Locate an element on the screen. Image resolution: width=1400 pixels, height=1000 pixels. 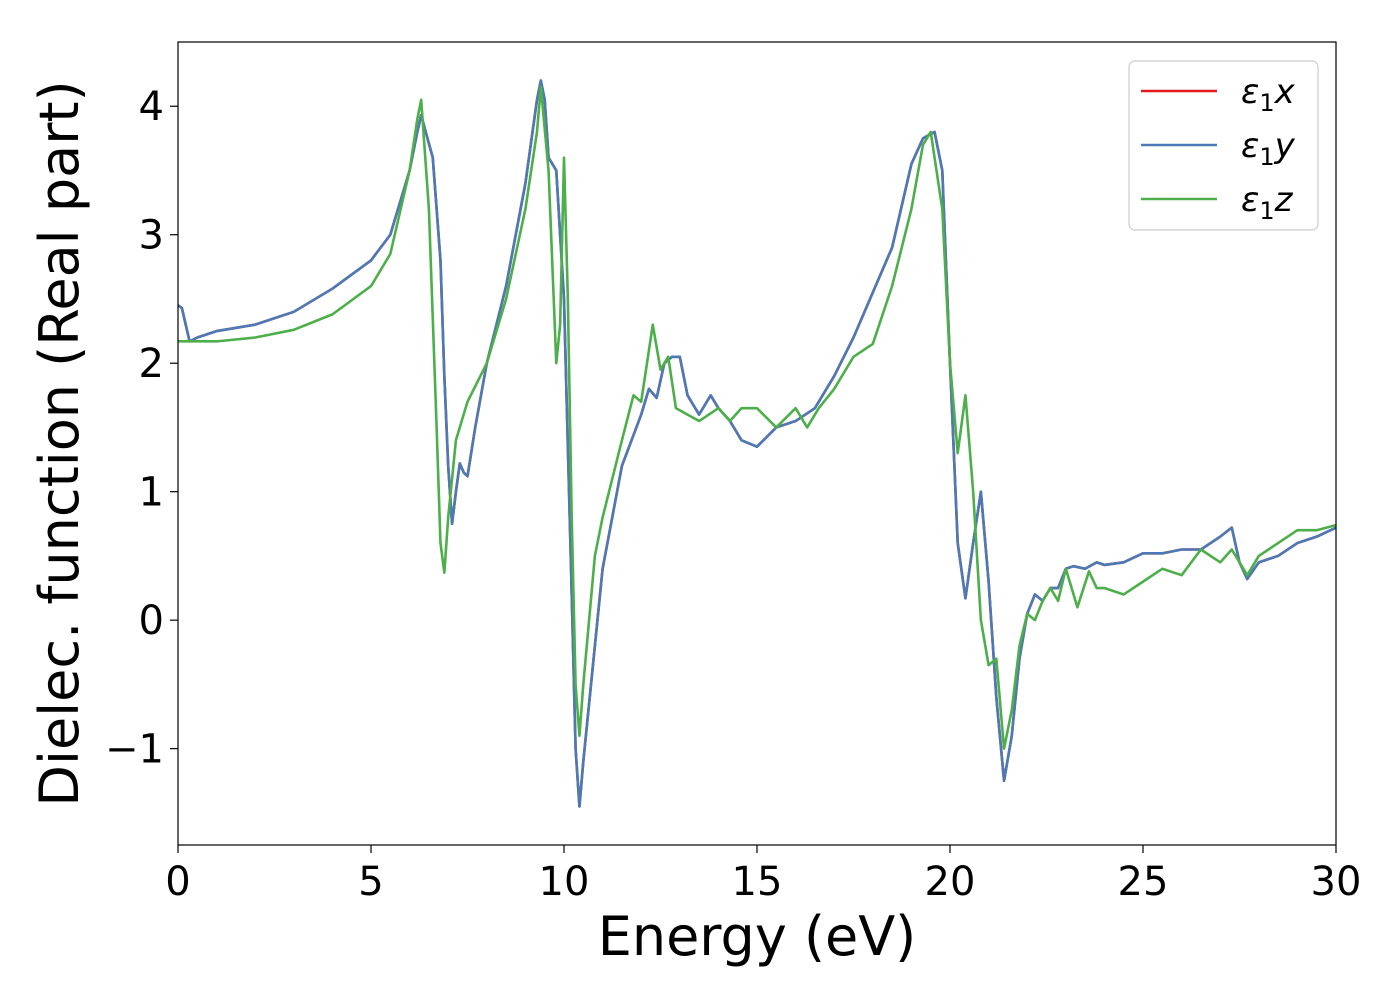
x-tick-label: 15 is located at coordinates (757, 882).